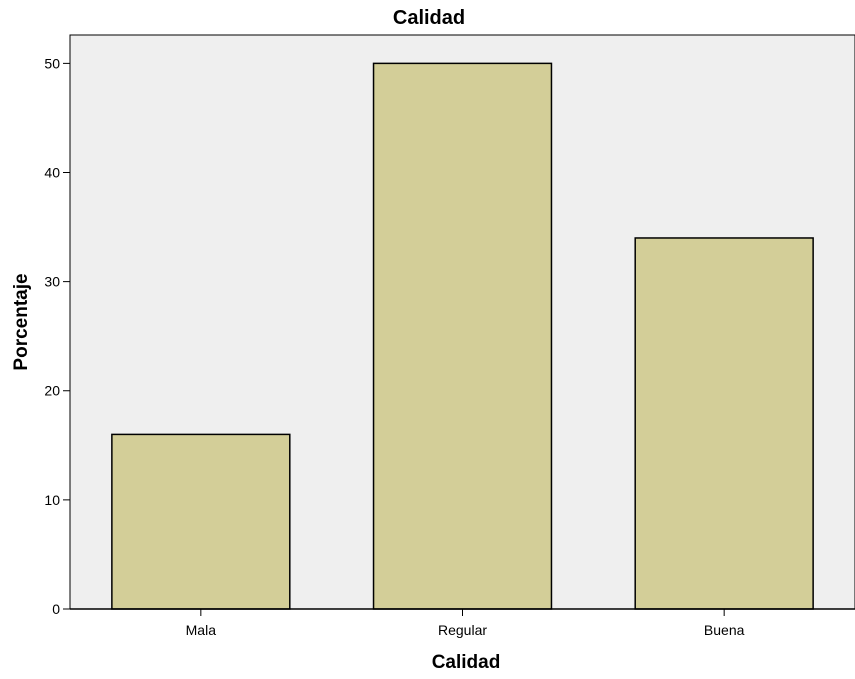  What do you see at coordinates (52, 391) in the screenshot?
I see `y-tick-label: 20` at bounding box center [52, 391].